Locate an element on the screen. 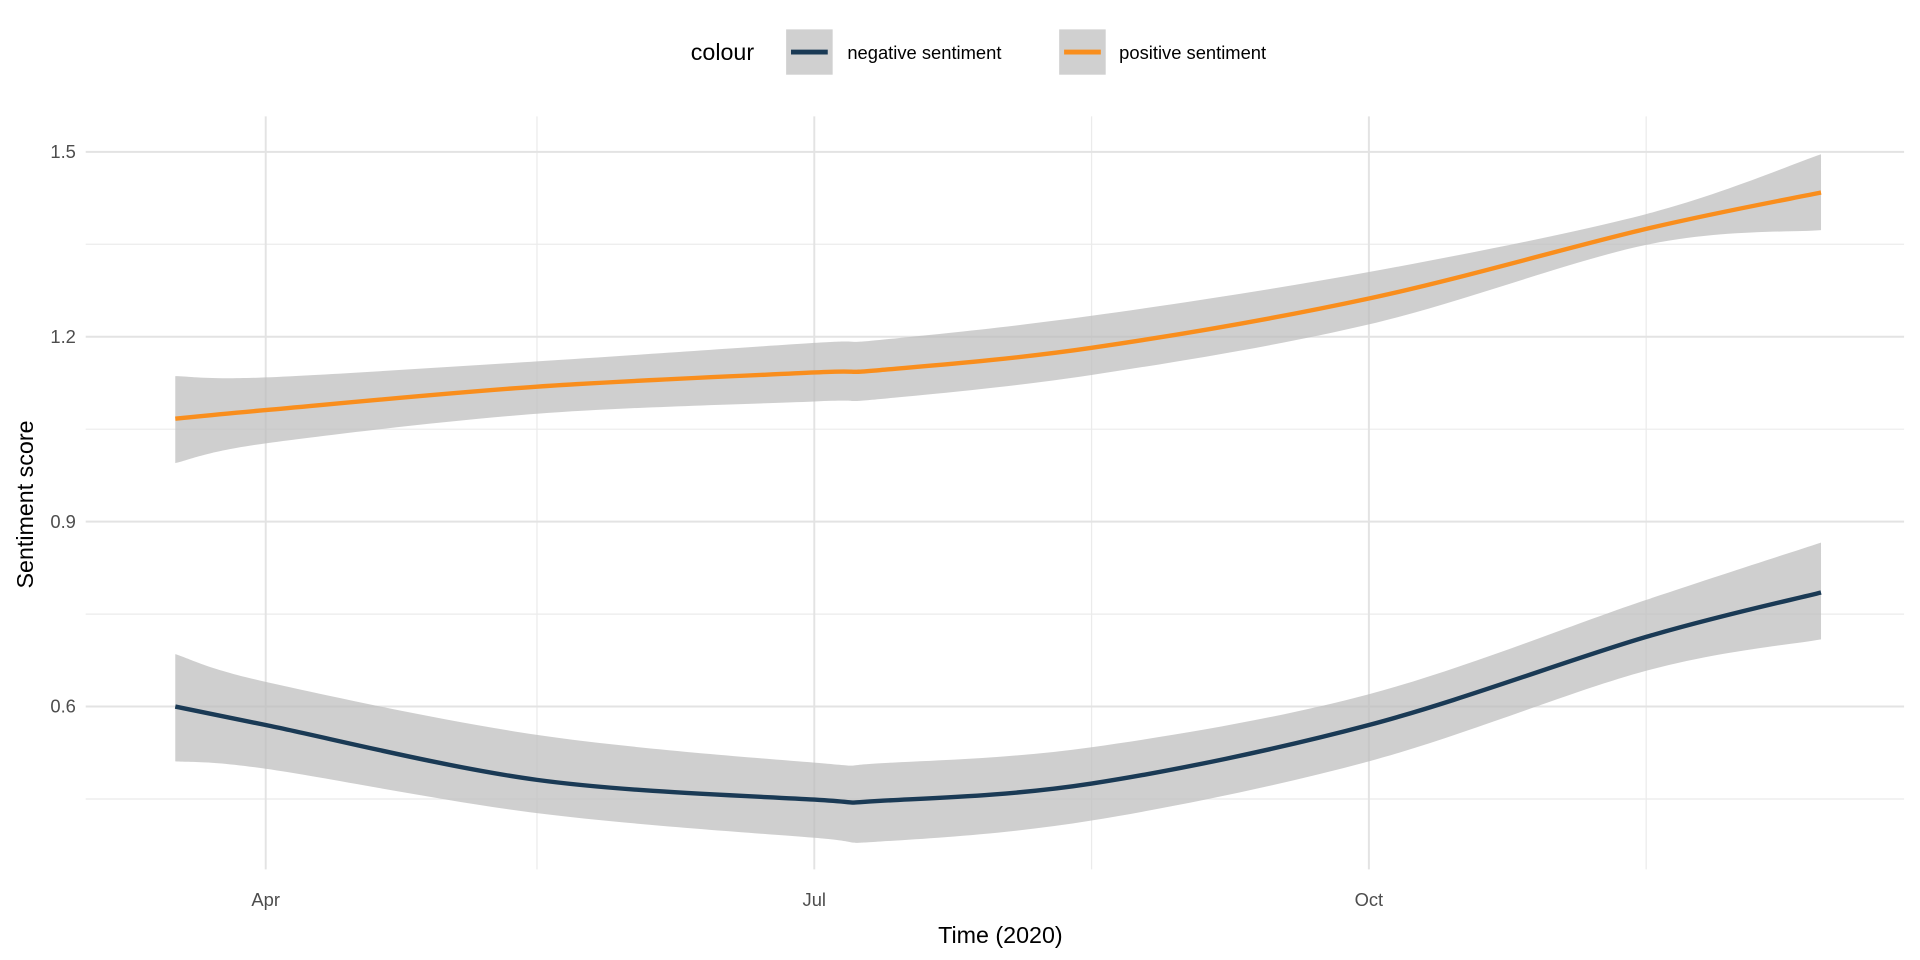 Image resolution: width=1920 pixels, height=960 pixels. x-tick-label: Oct is located at coordinates (1369, 899).